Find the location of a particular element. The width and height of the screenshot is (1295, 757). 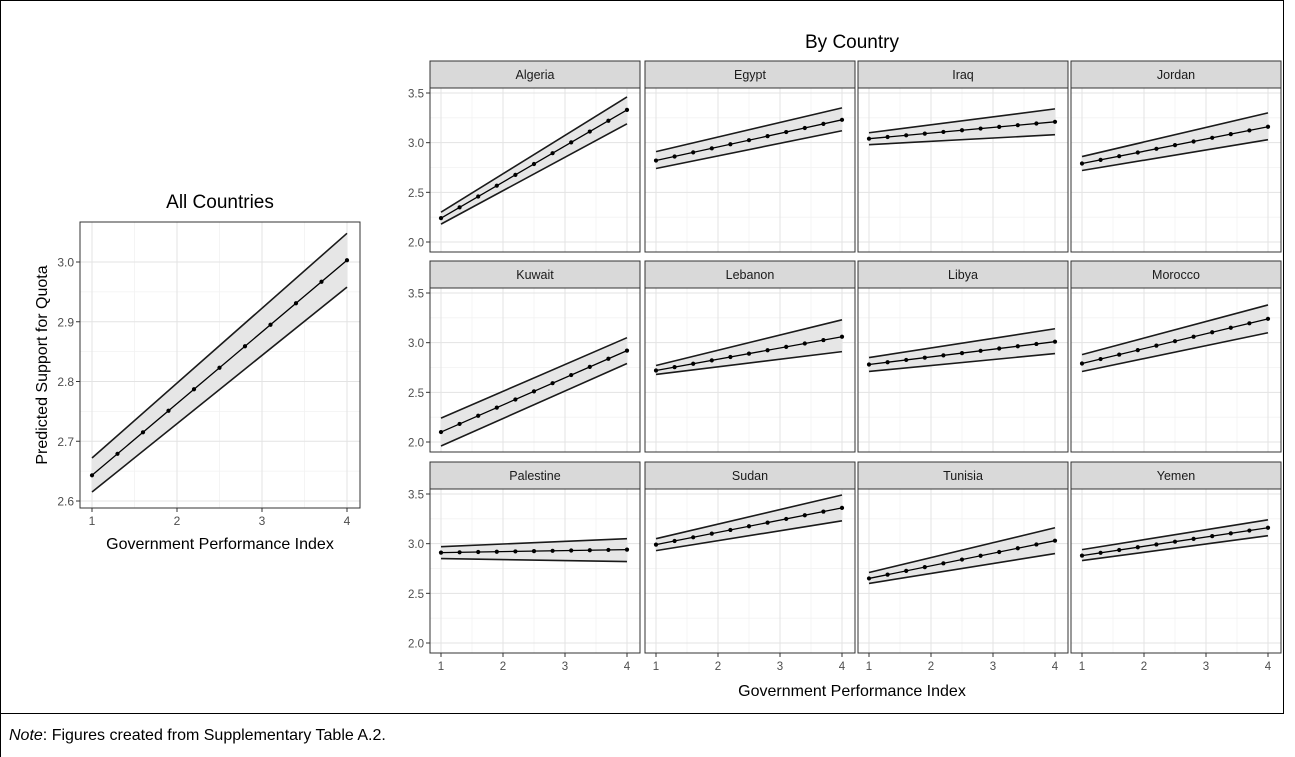

facet-strip-label: Jordan is located at coordinates (1176, 75).